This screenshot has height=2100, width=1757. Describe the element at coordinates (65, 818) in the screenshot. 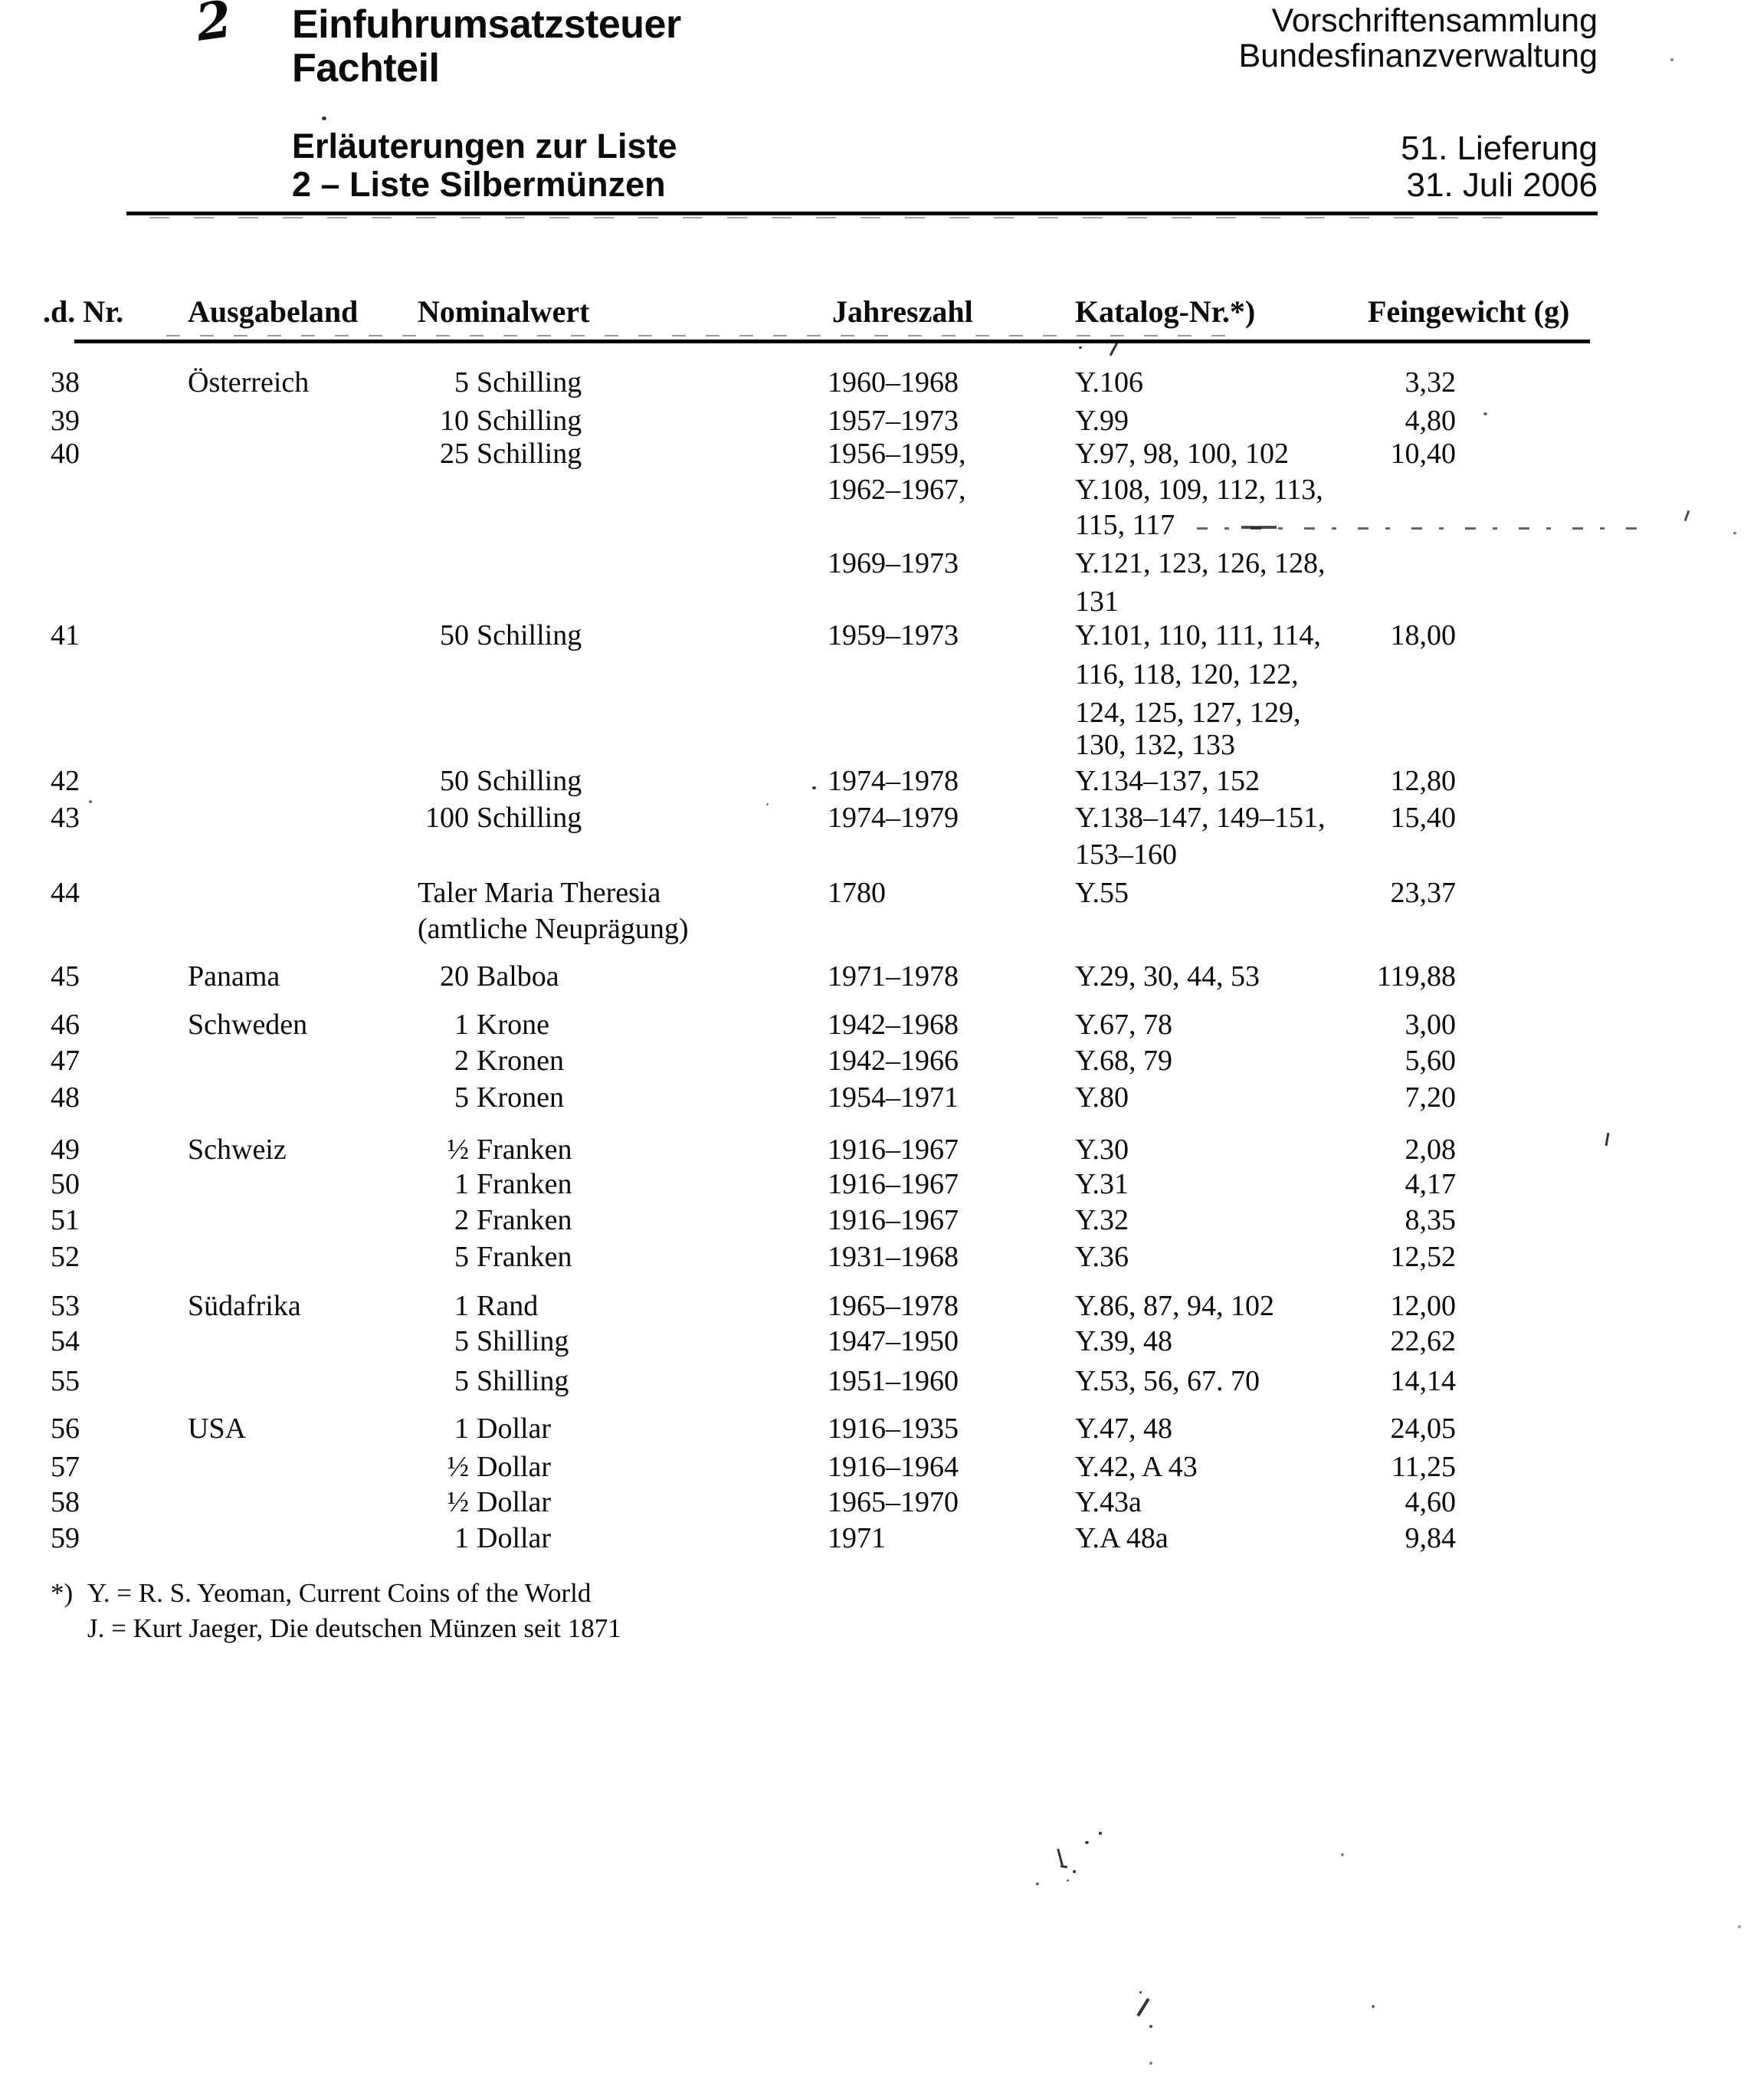

I see `row-nr: 43` at that location.